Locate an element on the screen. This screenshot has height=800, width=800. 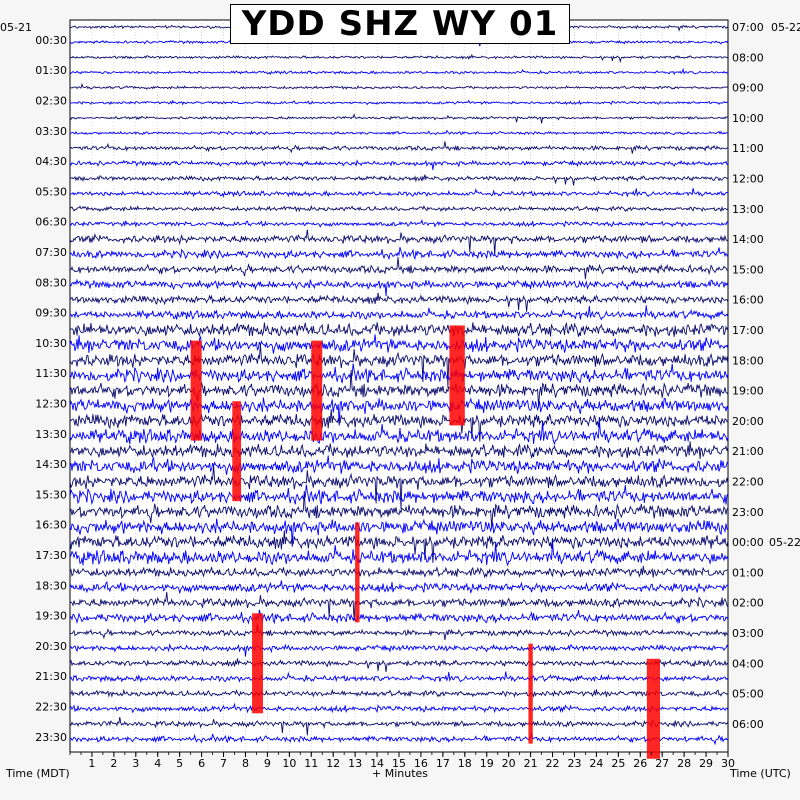
x-tick-label: 14 is located at coordinates (377, 763).